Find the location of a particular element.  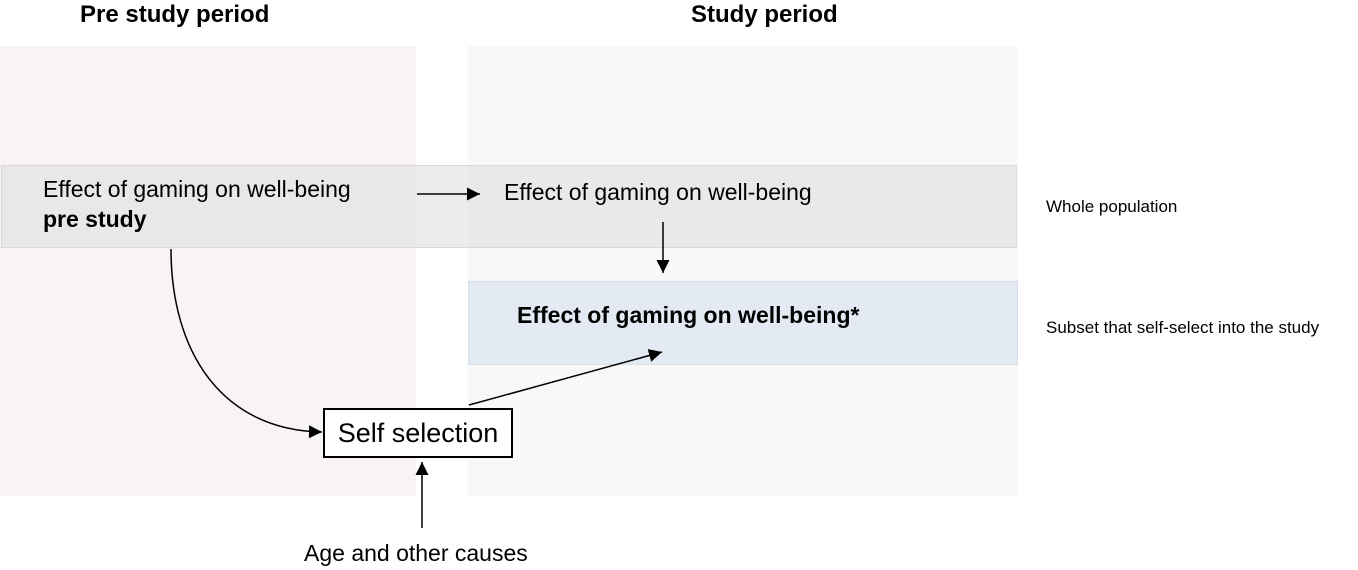

arrow-self-selection-to-subset is located at coordinates (565, 377).